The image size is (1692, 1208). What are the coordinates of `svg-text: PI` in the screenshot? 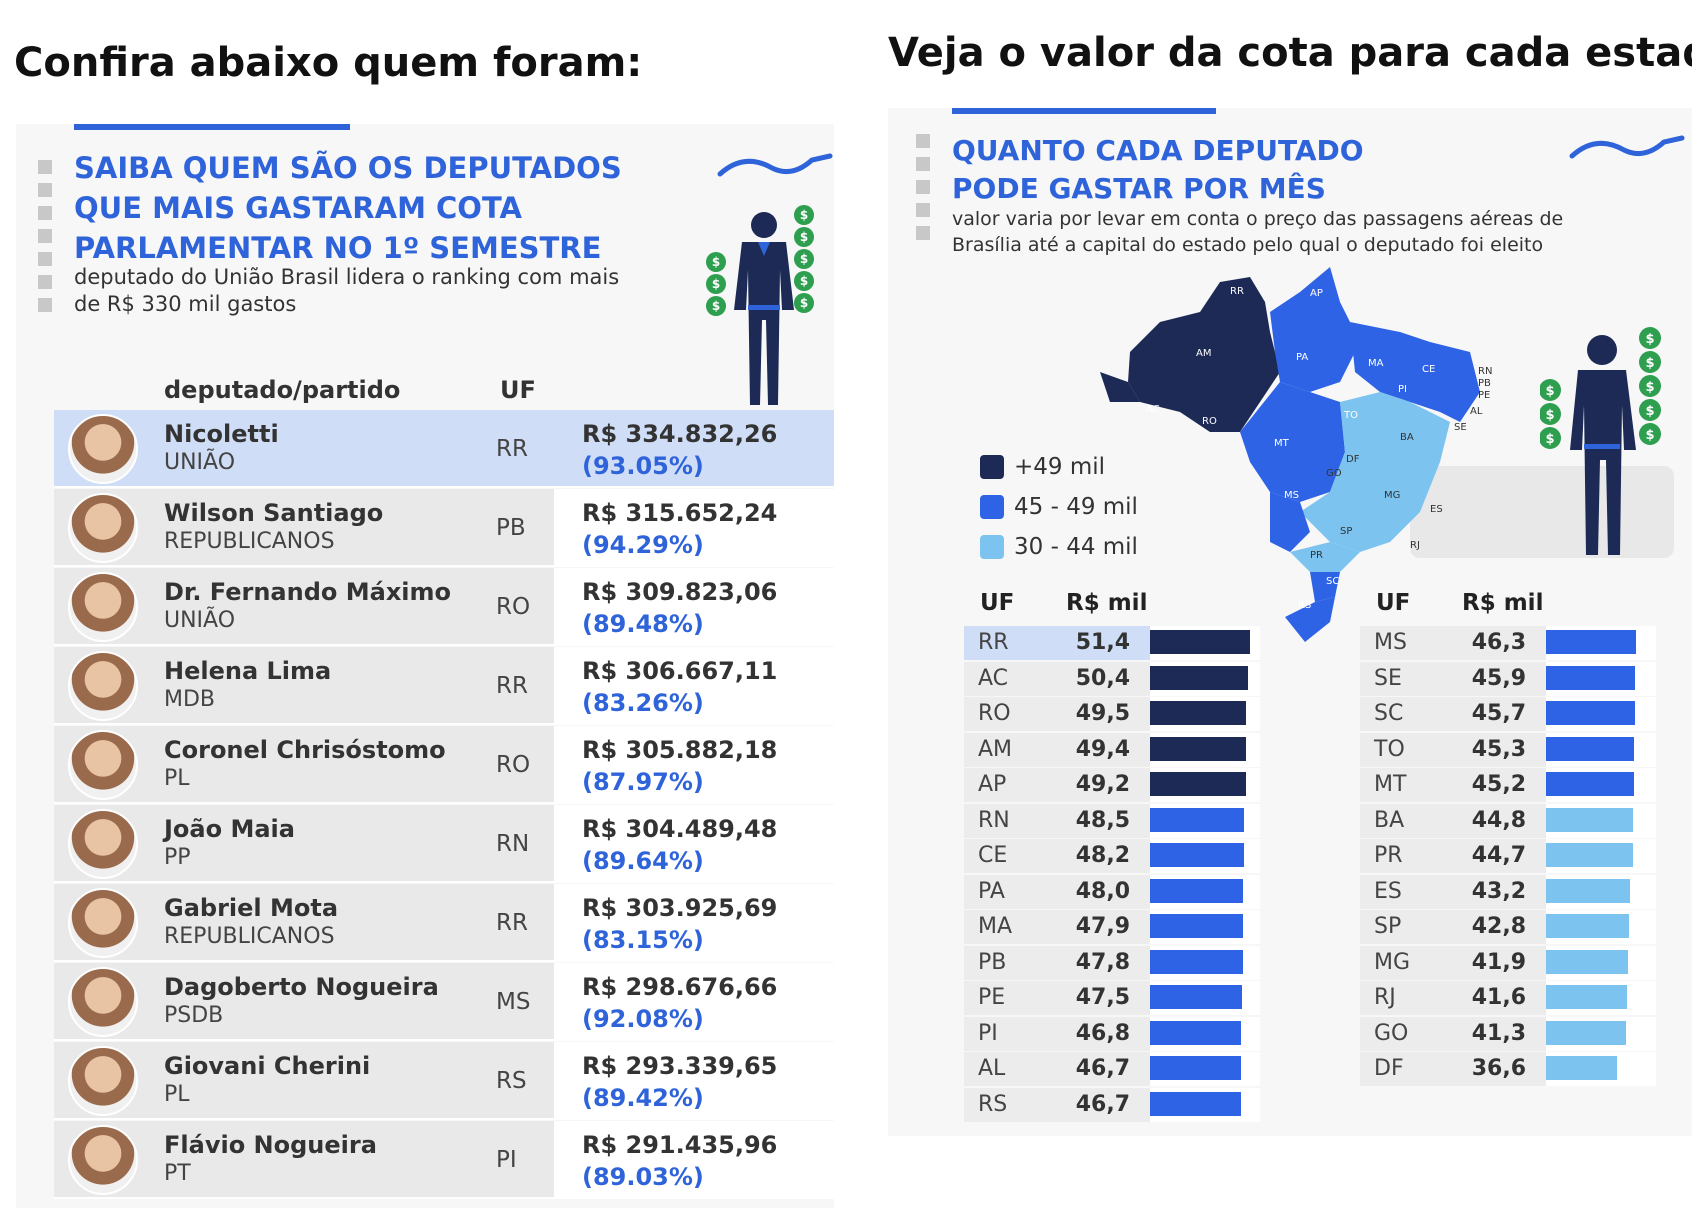 It's located at (1402, 389).